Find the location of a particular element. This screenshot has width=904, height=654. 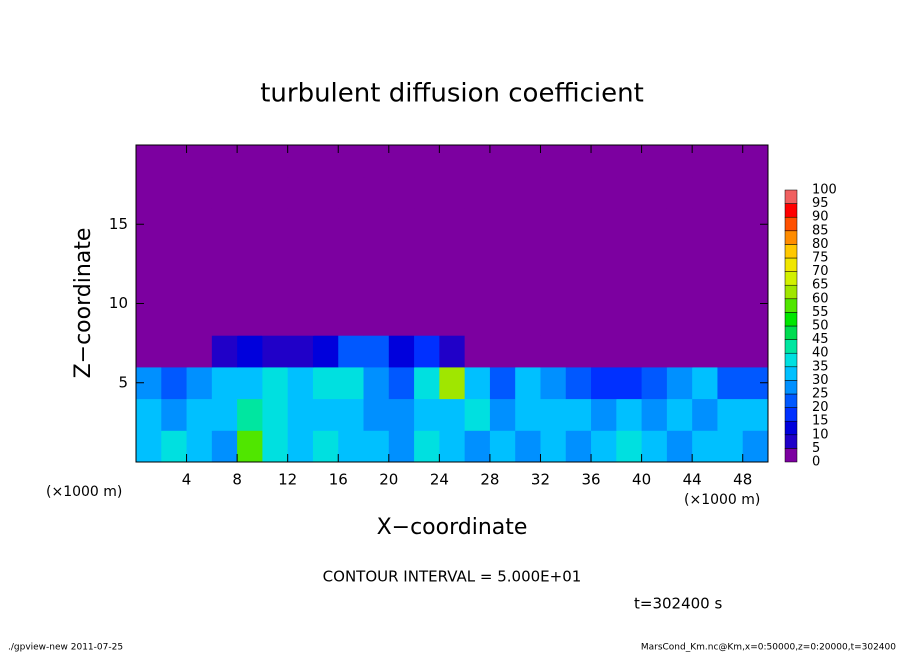

chart-title: turbulent diffusion coefficient is located at coordinates (452, 94).